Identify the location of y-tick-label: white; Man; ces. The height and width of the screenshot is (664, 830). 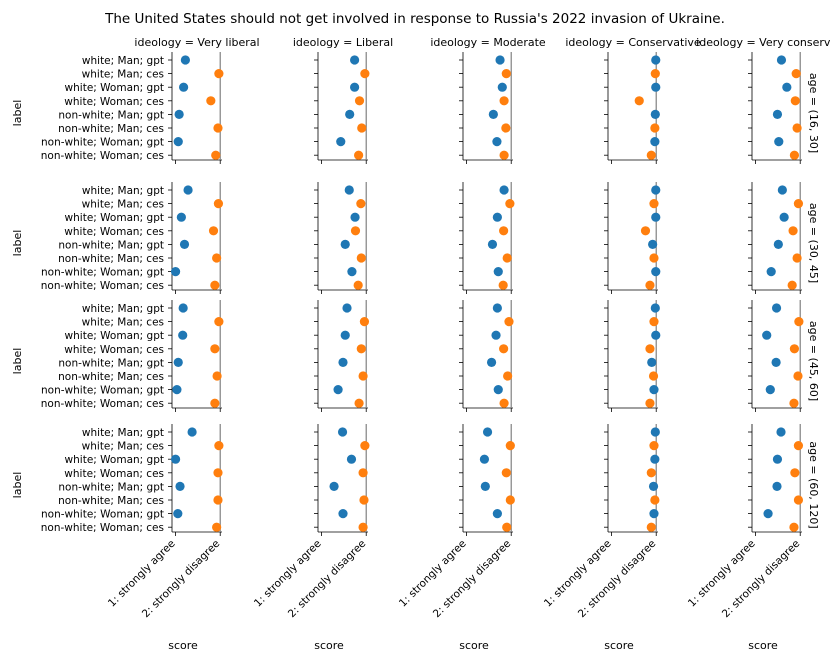
(123, 205).